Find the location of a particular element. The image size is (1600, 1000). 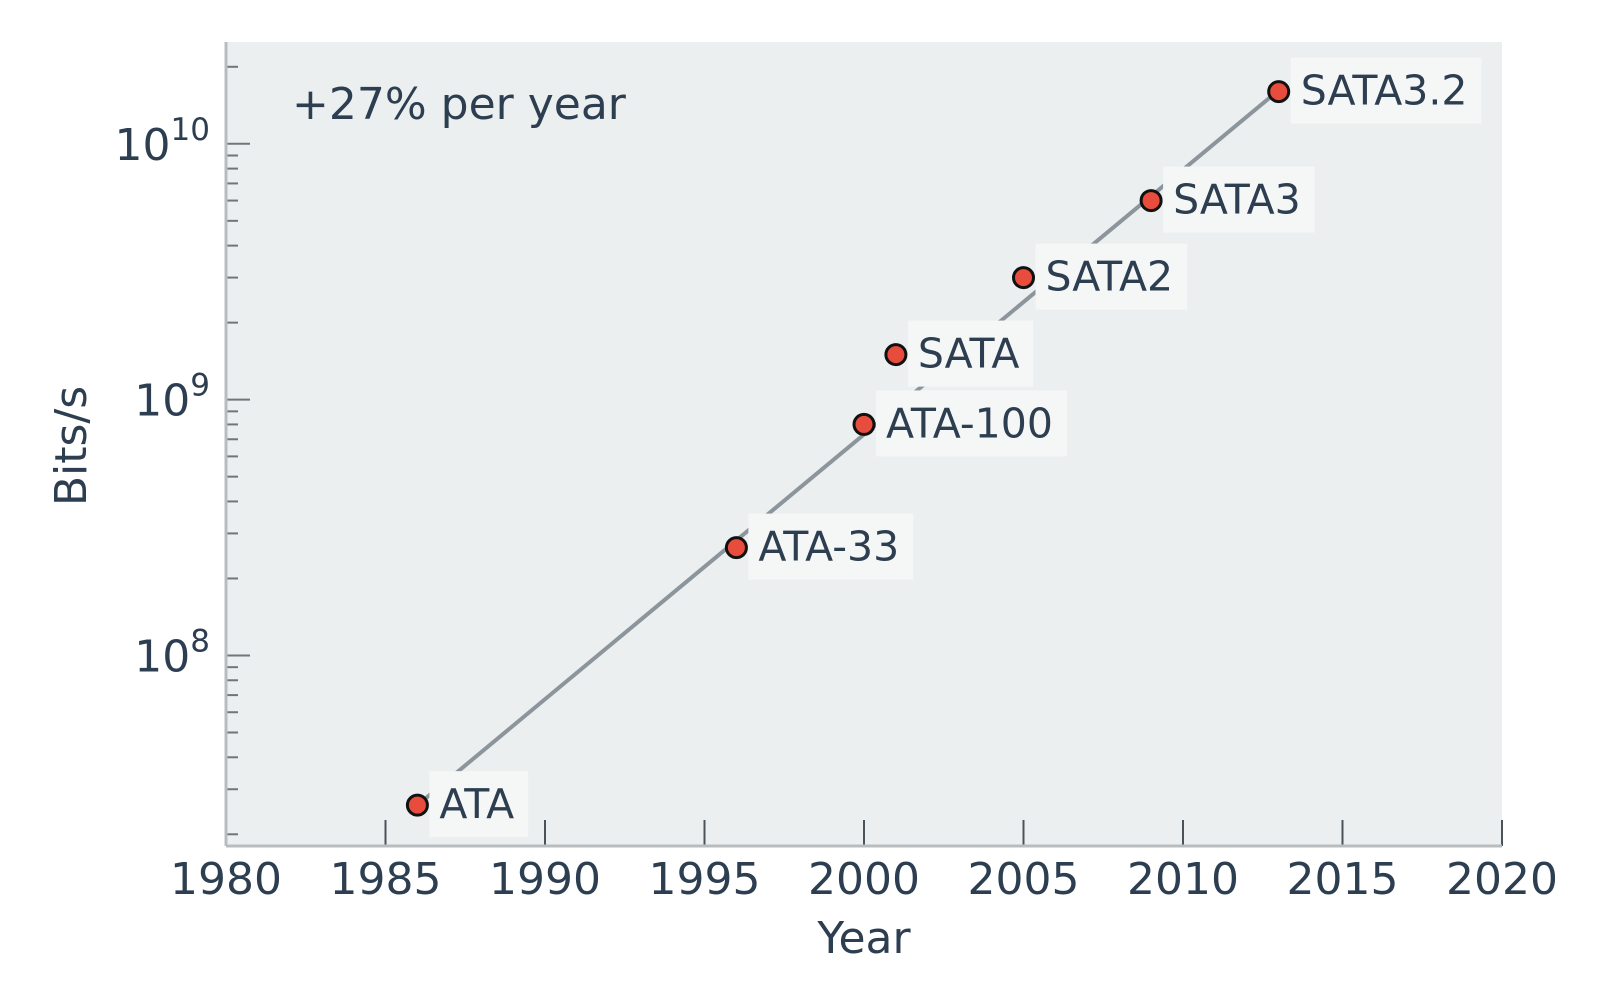

growth-annotation: +27% per year is located at coordinates (459, 104).